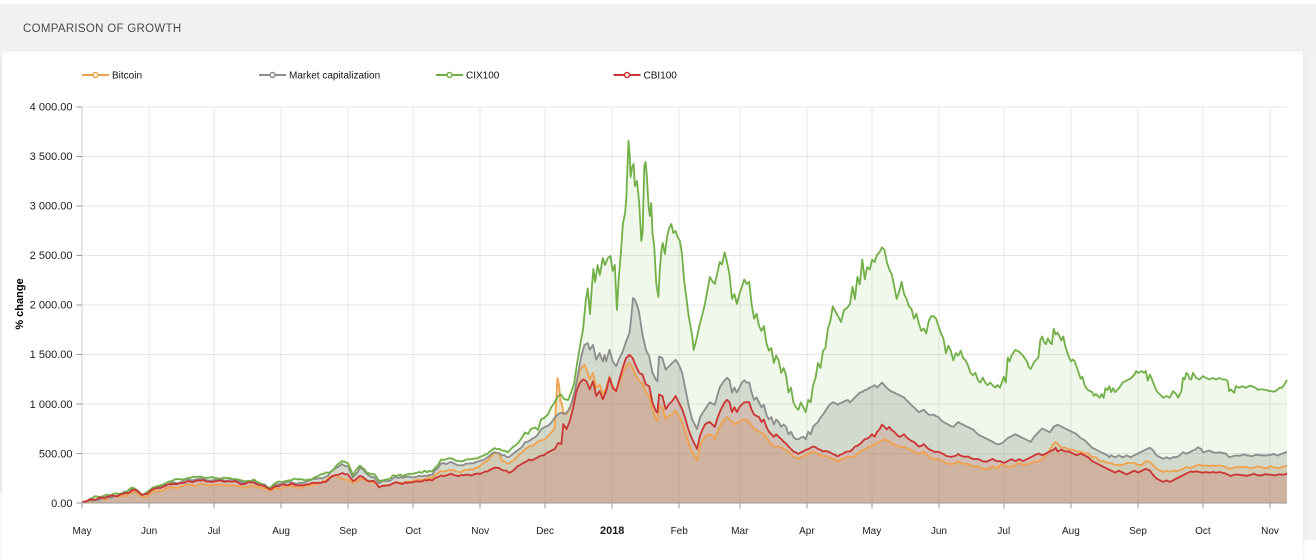  What do you see at coordinates (612, 531) in the screenshot?
I see `svg-text: 2018` at bounding box center [612, 531].